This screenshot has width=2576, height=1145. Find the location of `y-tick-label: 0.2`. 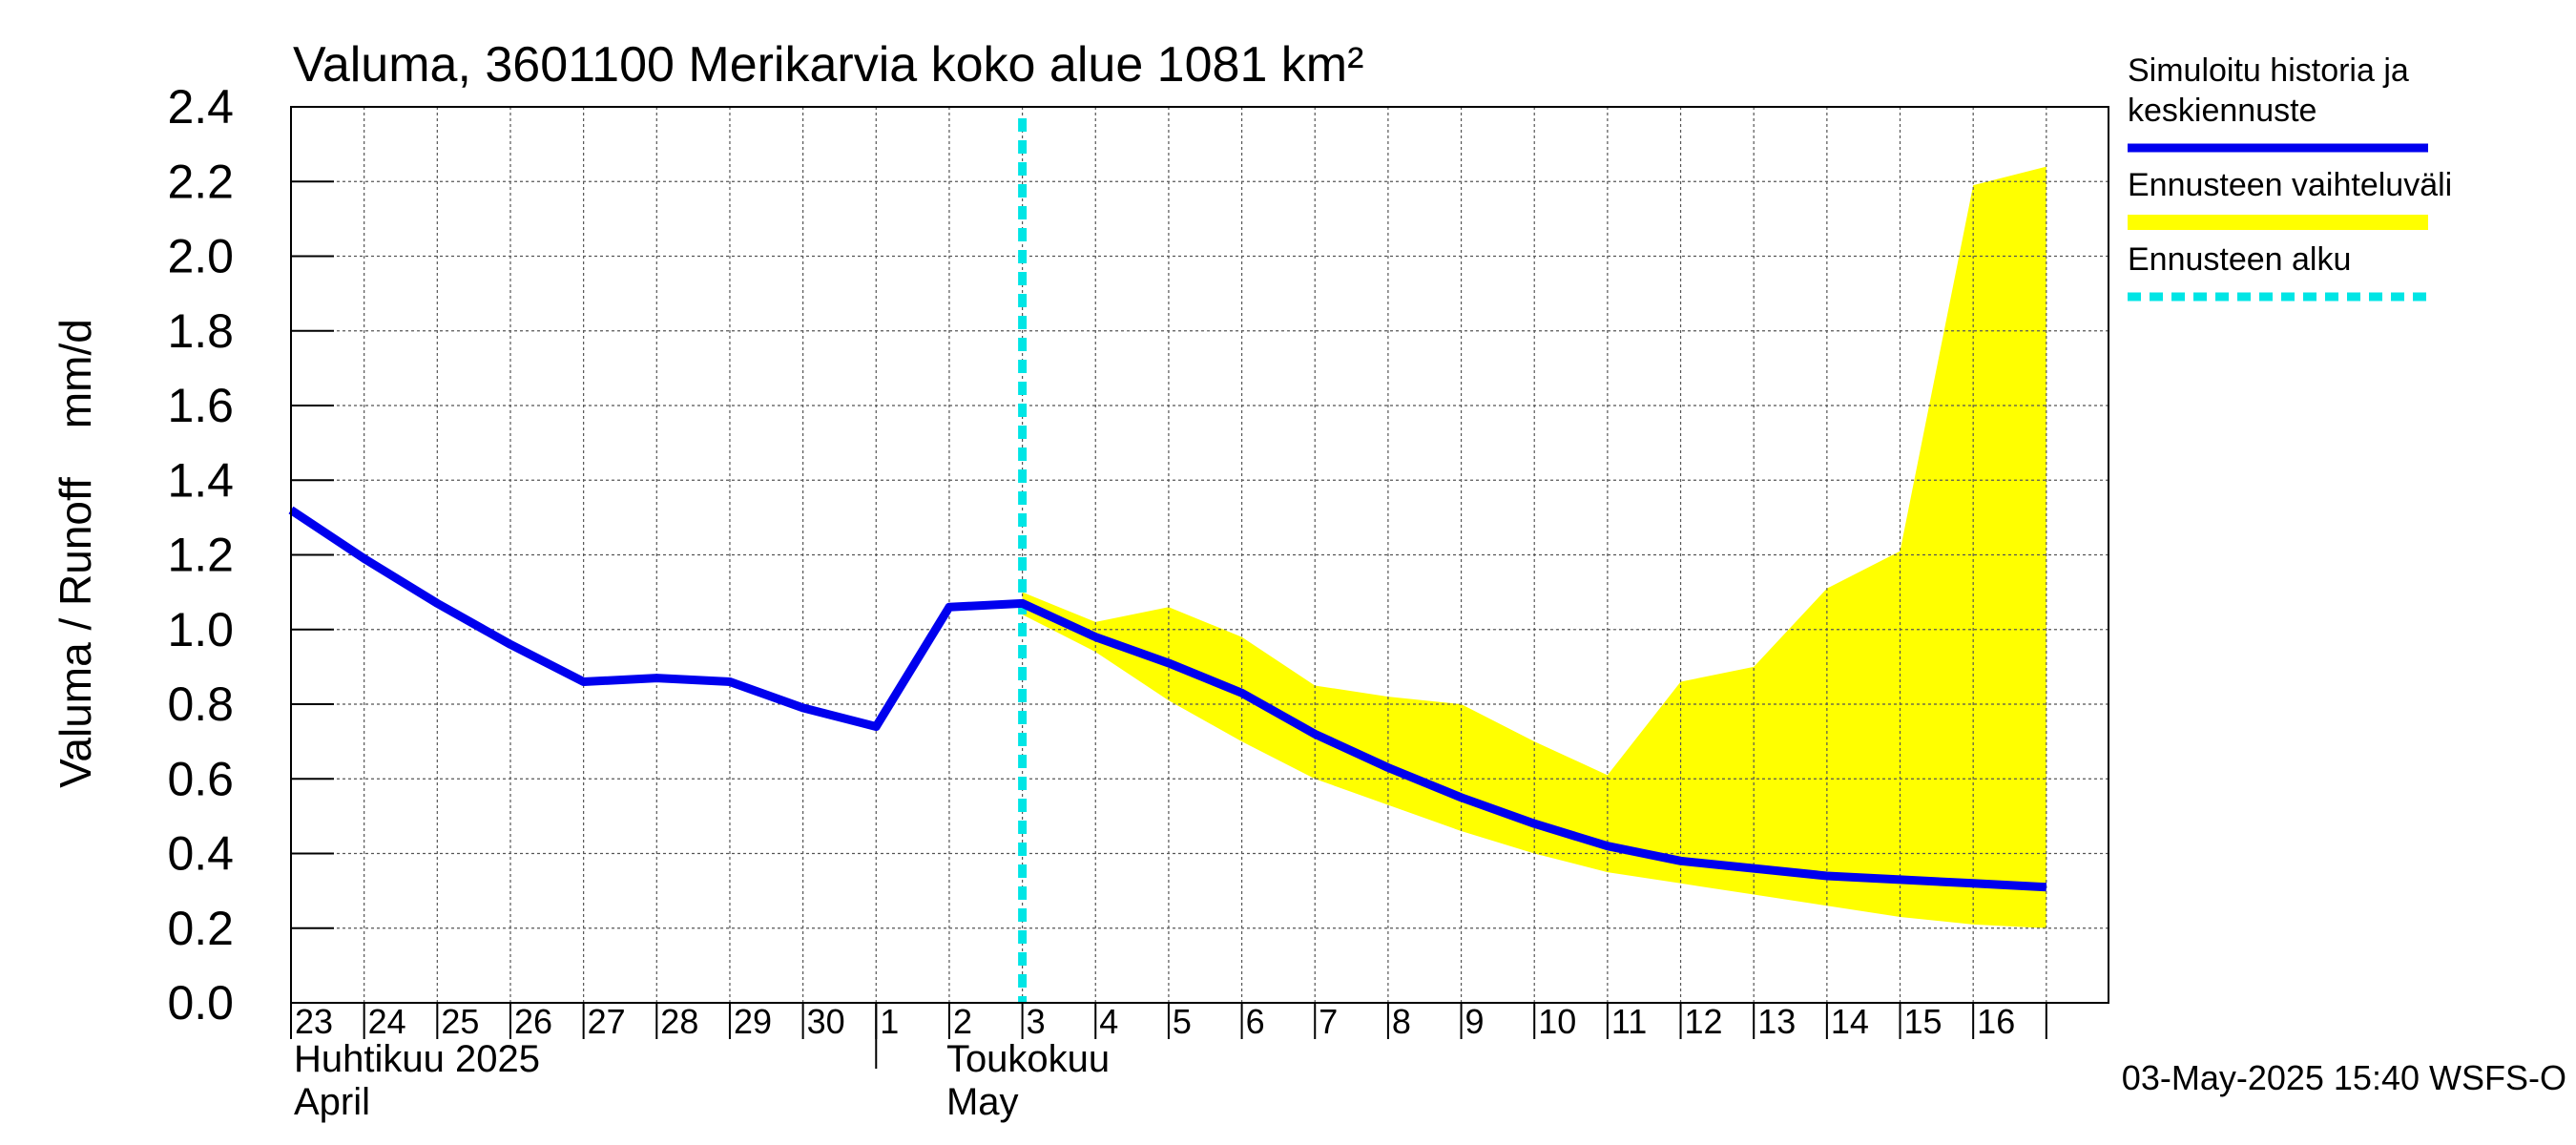

y-tick-label: 0.2 is located at coordinates (200, 929).